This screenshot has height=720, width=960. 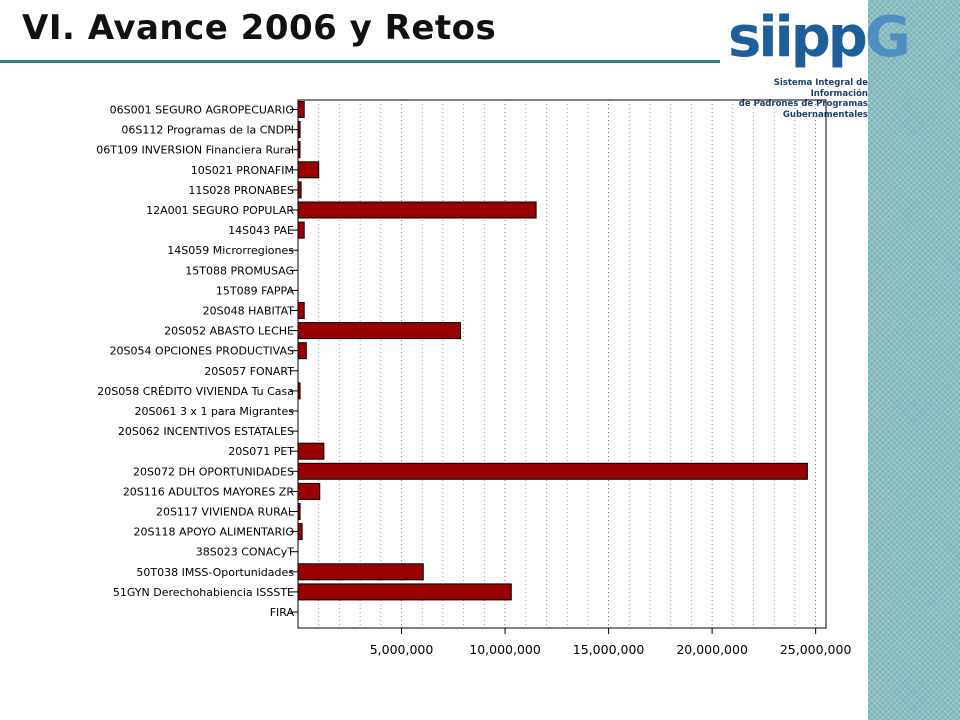 I want to click on category-label: 20S052 ABASTO LECHE, so click(x=229, y=331).